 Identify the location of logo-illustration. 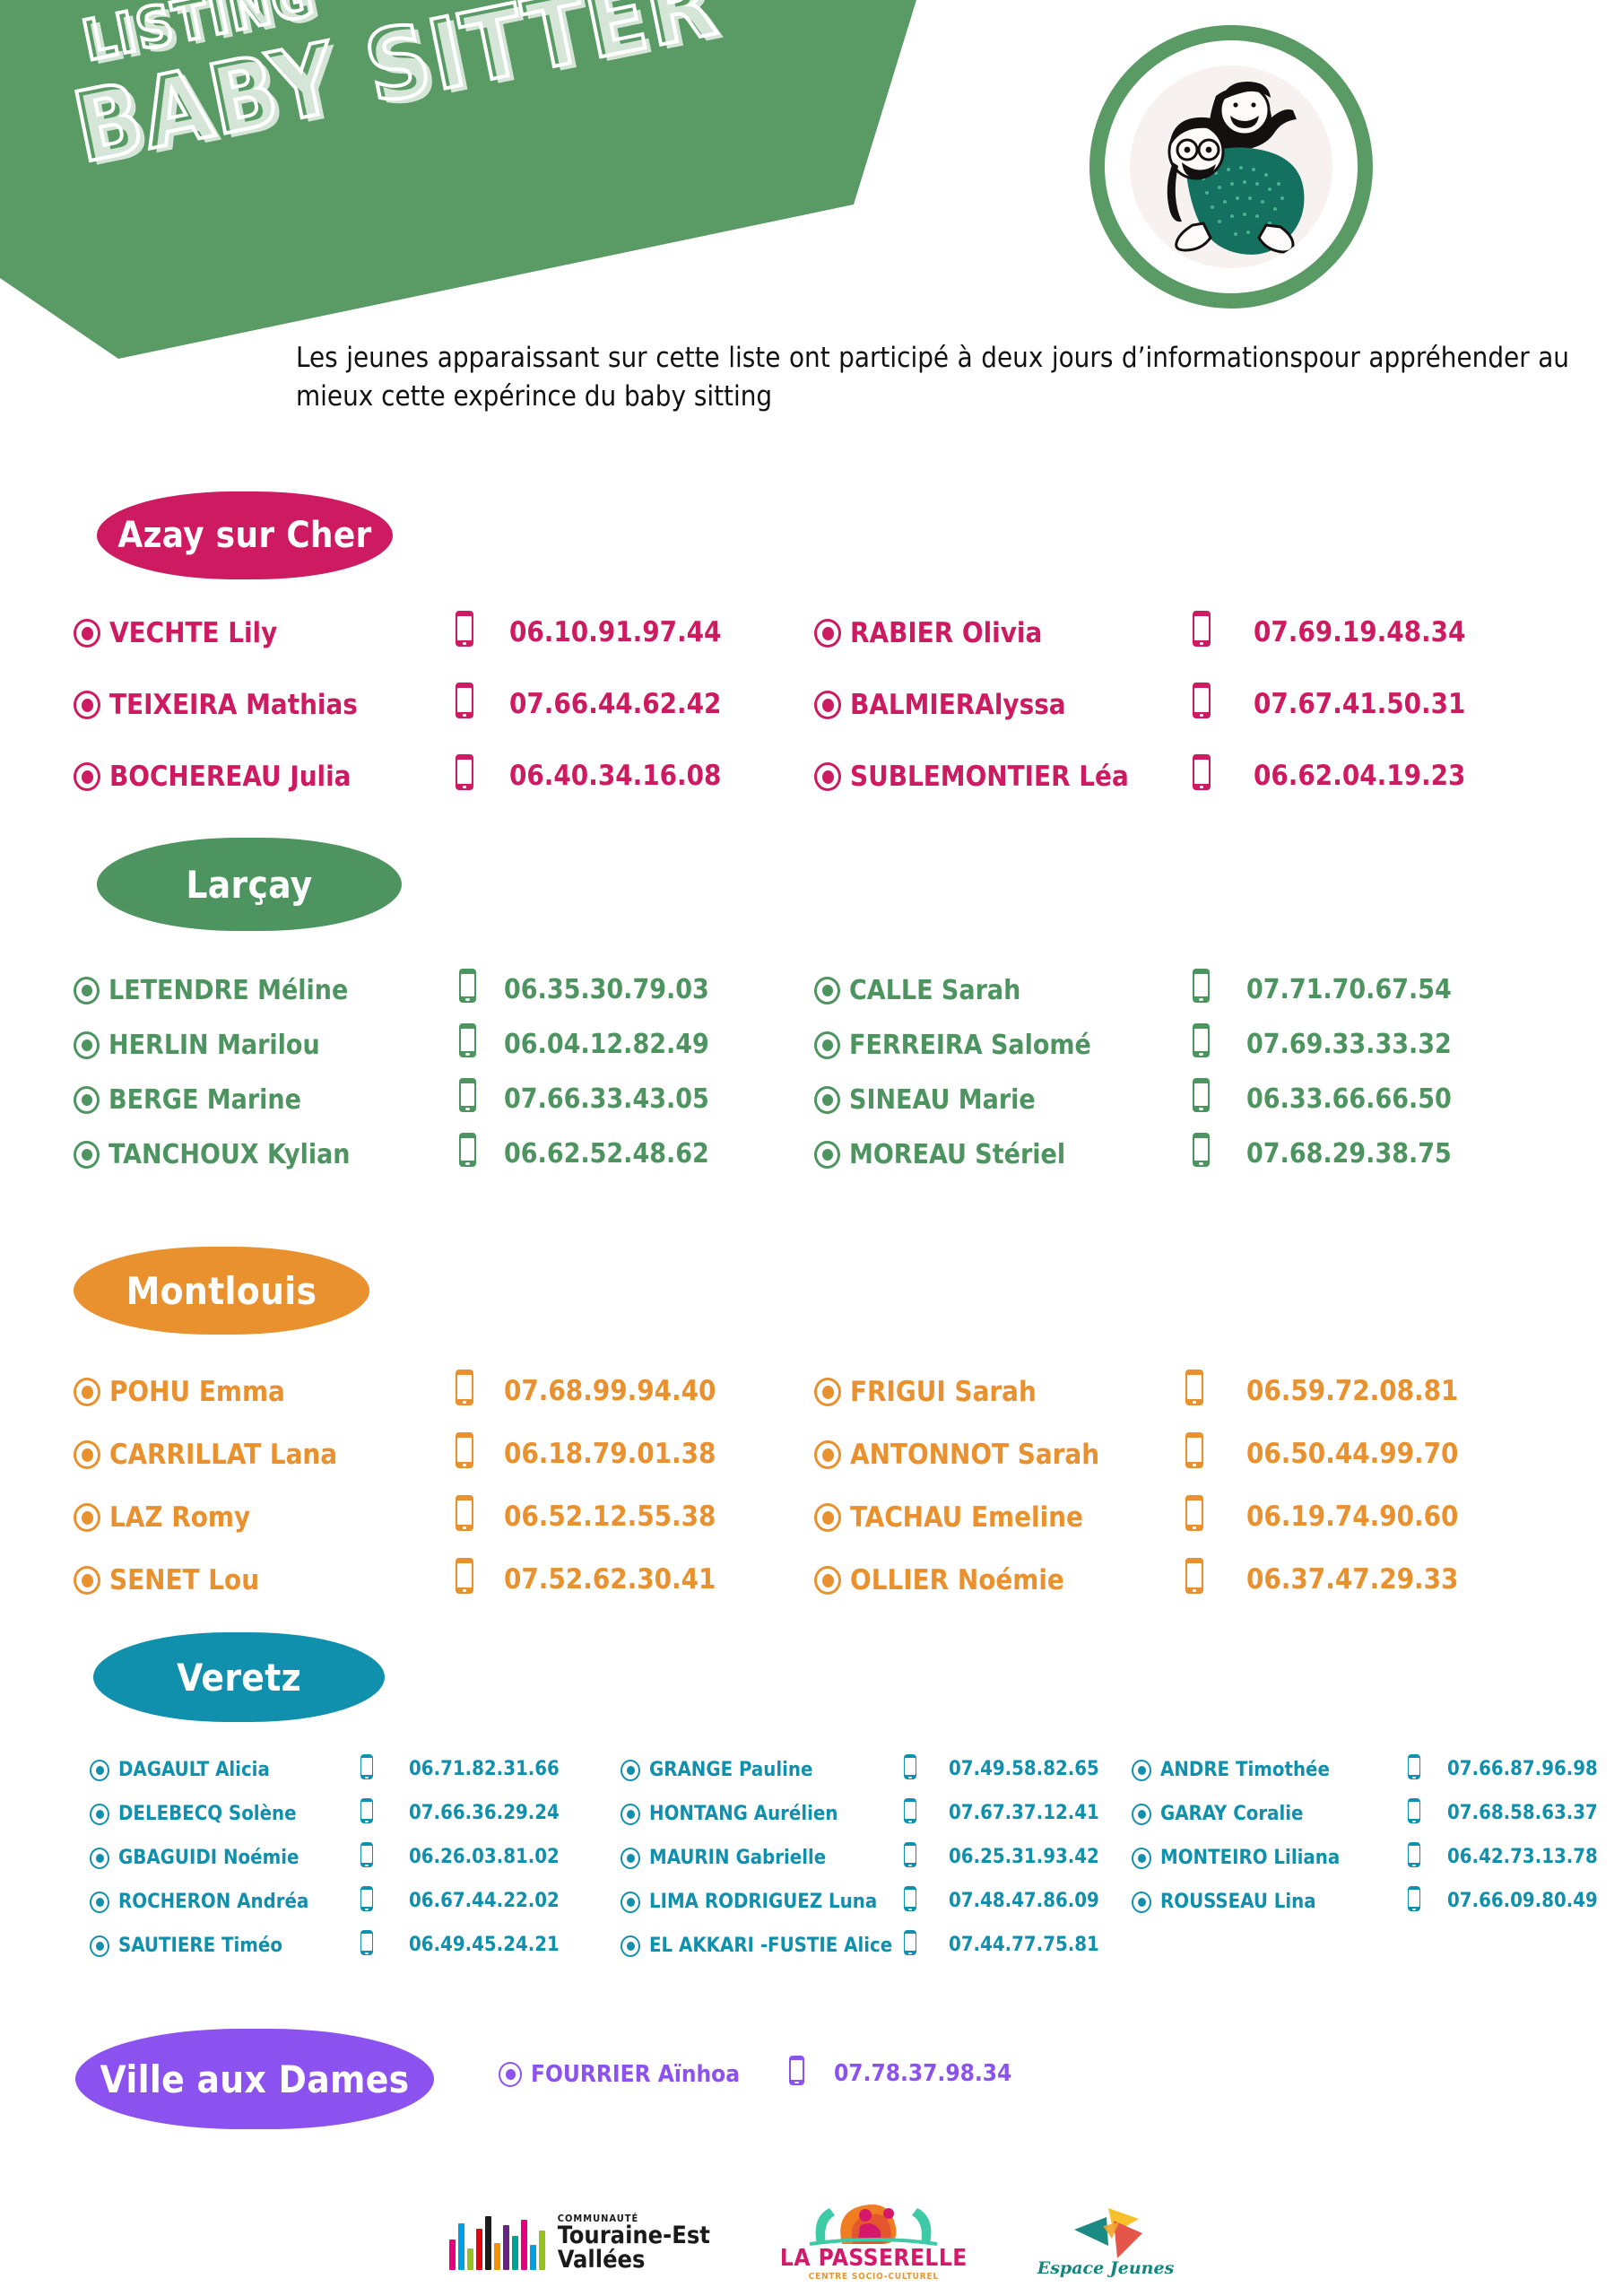
(1231, 166).